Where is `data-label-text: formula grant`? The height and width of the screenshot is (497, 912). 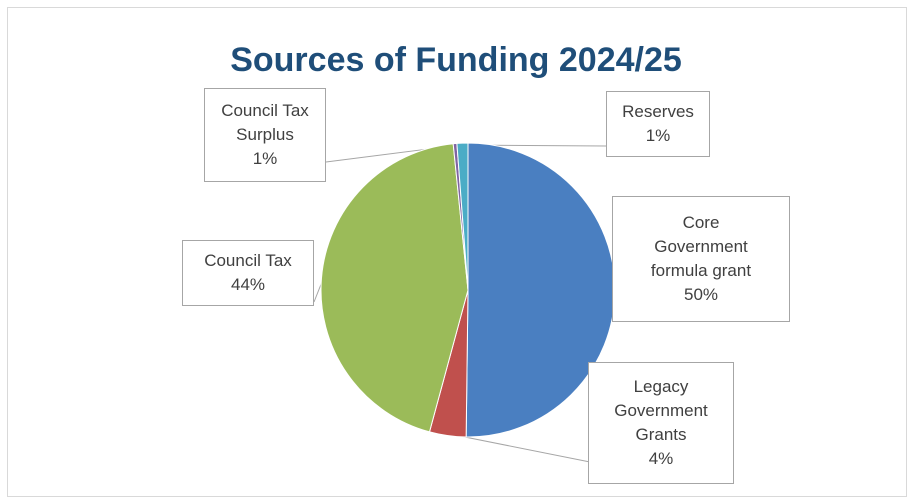
data-label-text: formula grant is located at coordinates (701, 270).